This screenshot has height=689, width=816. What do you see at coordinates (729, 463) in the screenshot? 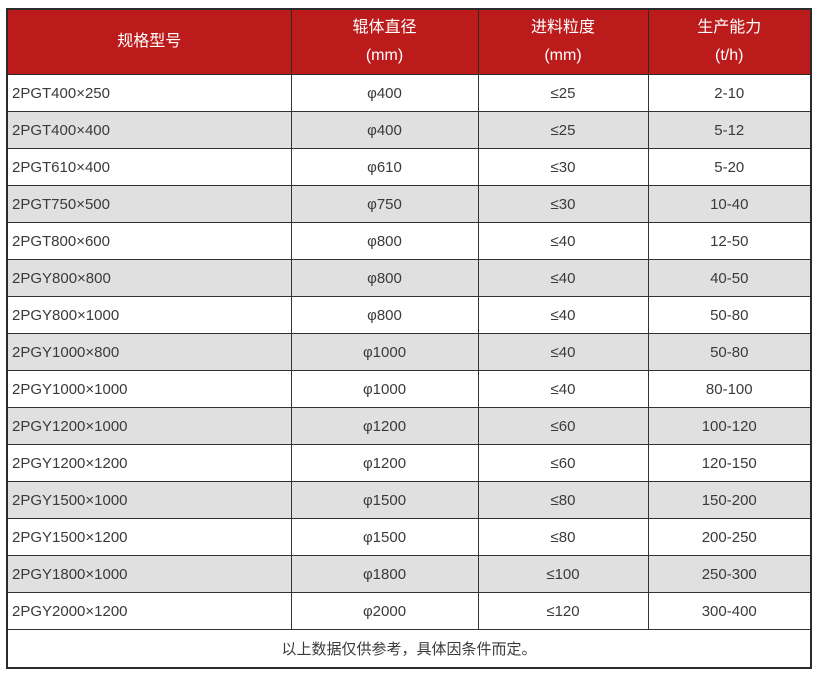
I see `cell-capacity: 120-150` at bounding box center [729, 463].